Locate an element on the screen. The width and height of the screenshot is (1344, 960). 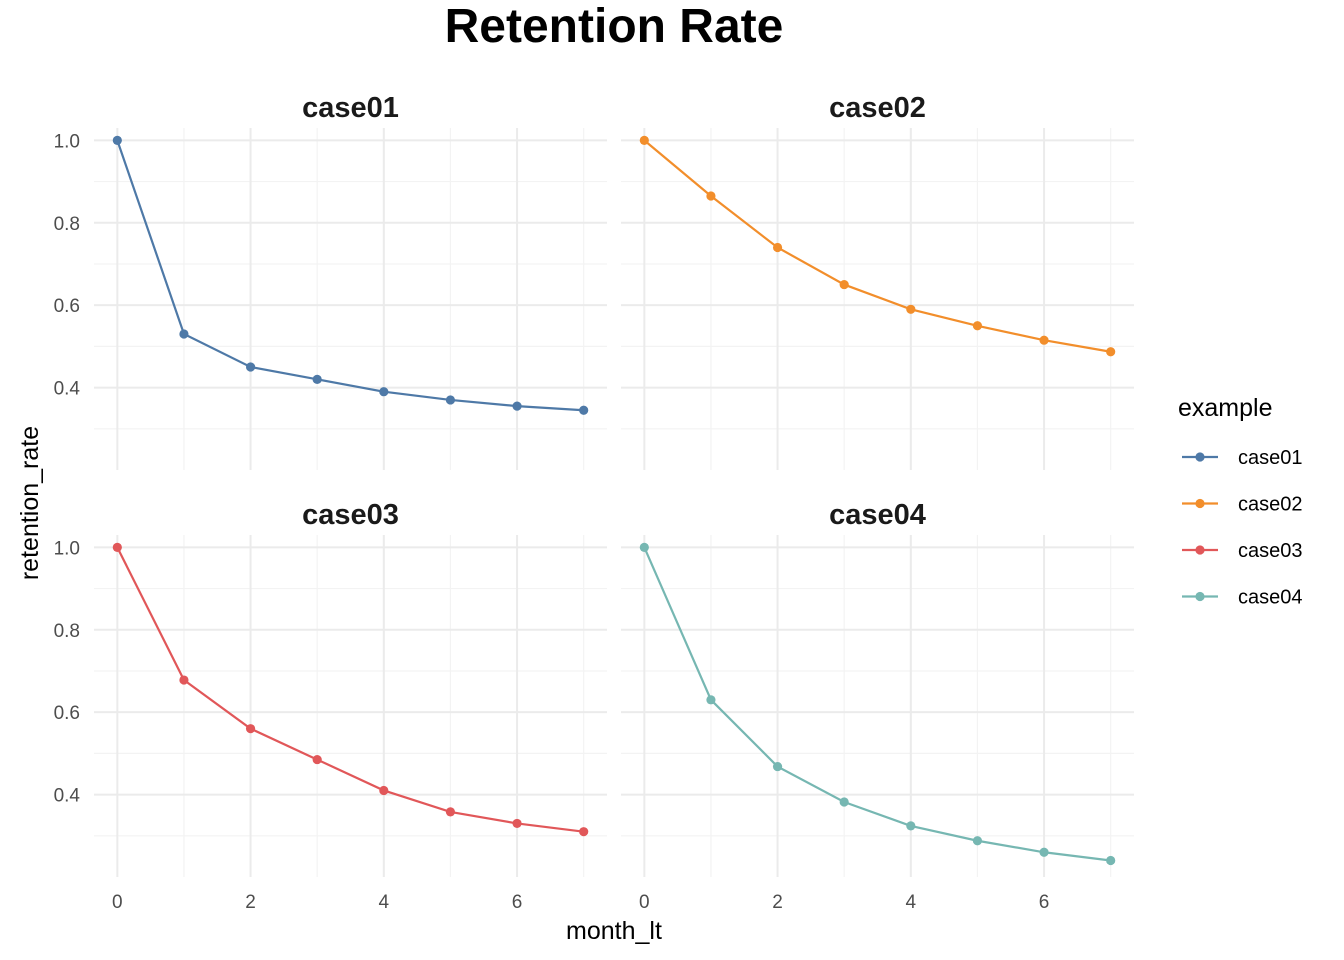
y-axis-title: retention_rate is located at coordinates (30, 503).